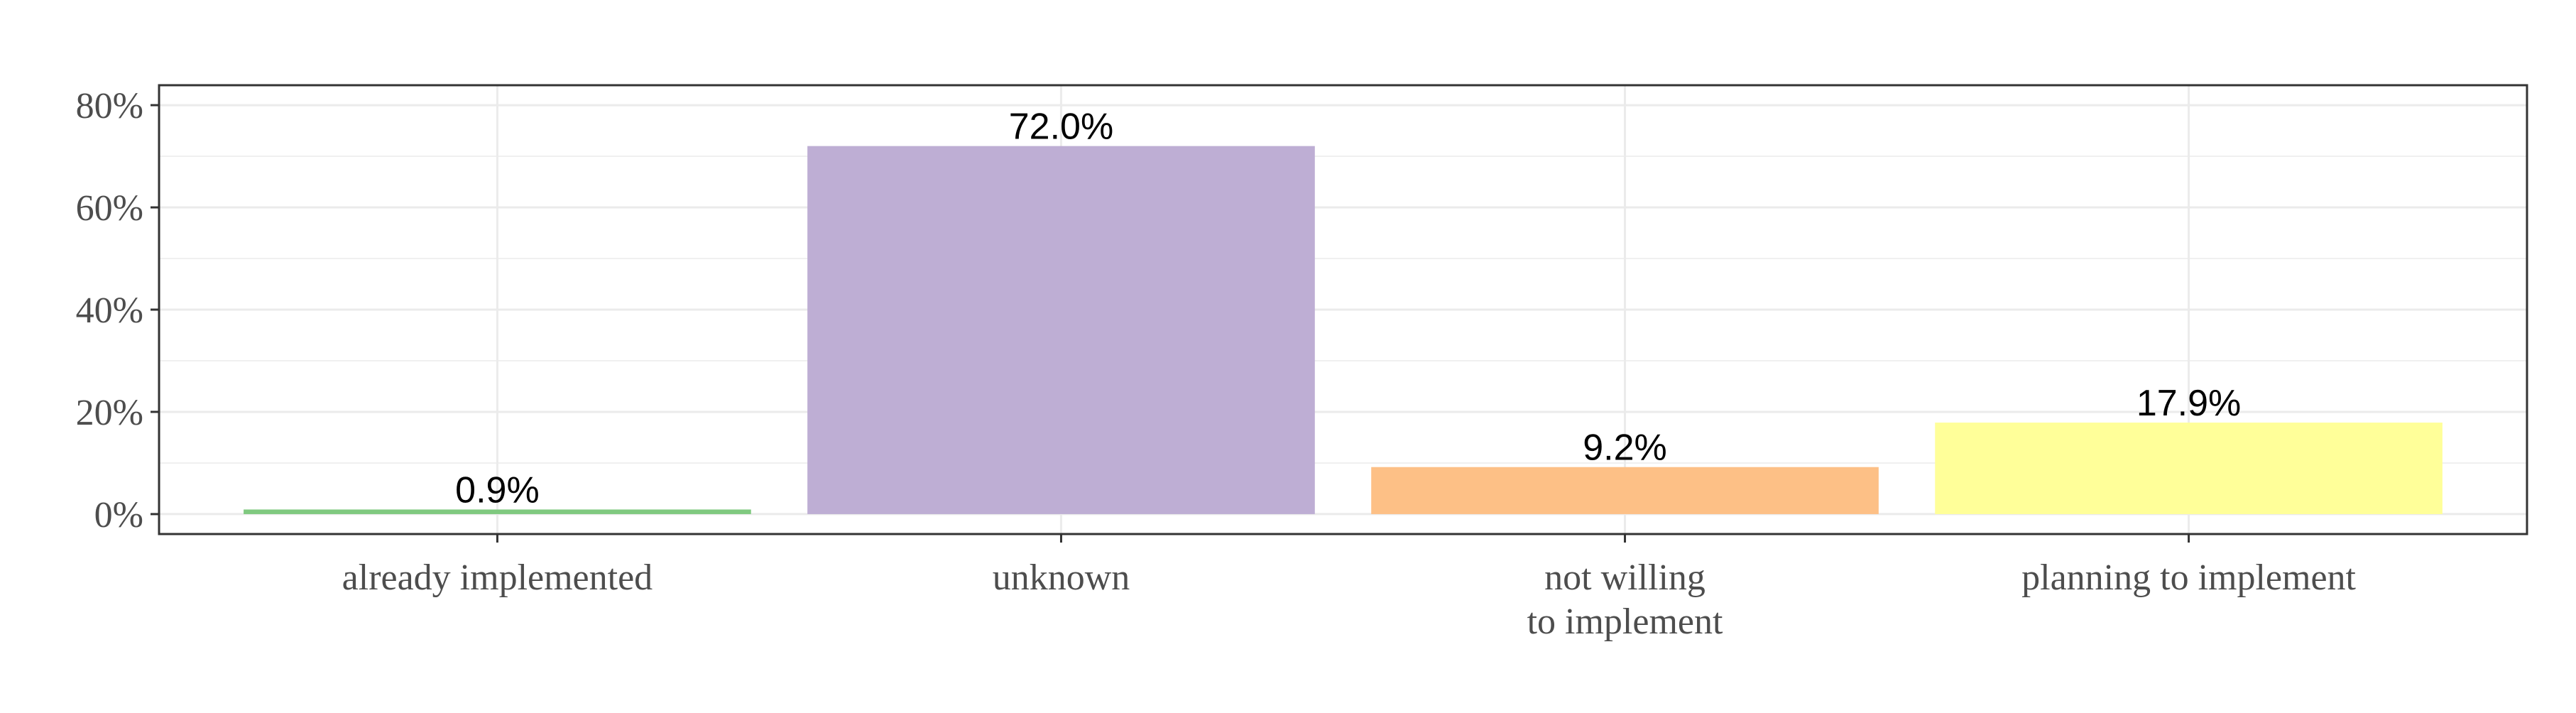 Image resolution: width=2576 pixels, height=713 pixels. What do you see at coordinates (118, 515) in the screenshot?
I see `y-tick-label: 0%` at bounding box center [118, 515].